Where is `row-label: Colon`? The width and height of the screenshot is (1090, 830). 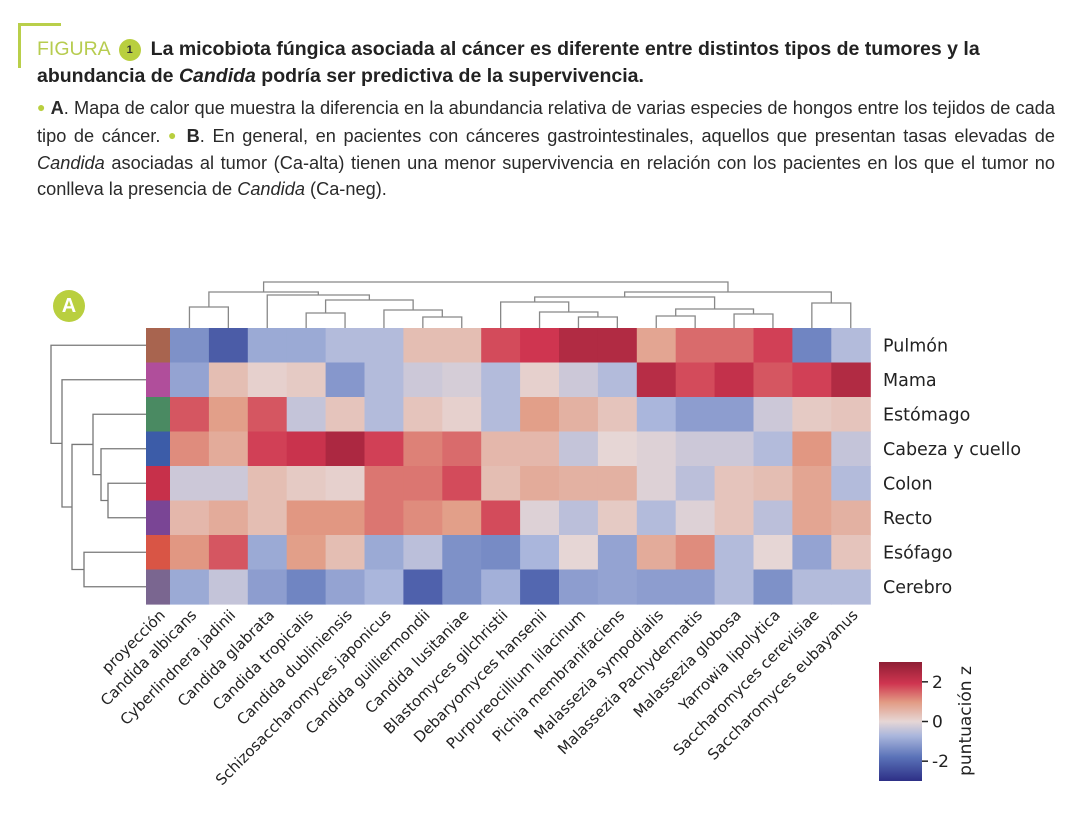 row-label: Colon is located at coordinates (908, 484).